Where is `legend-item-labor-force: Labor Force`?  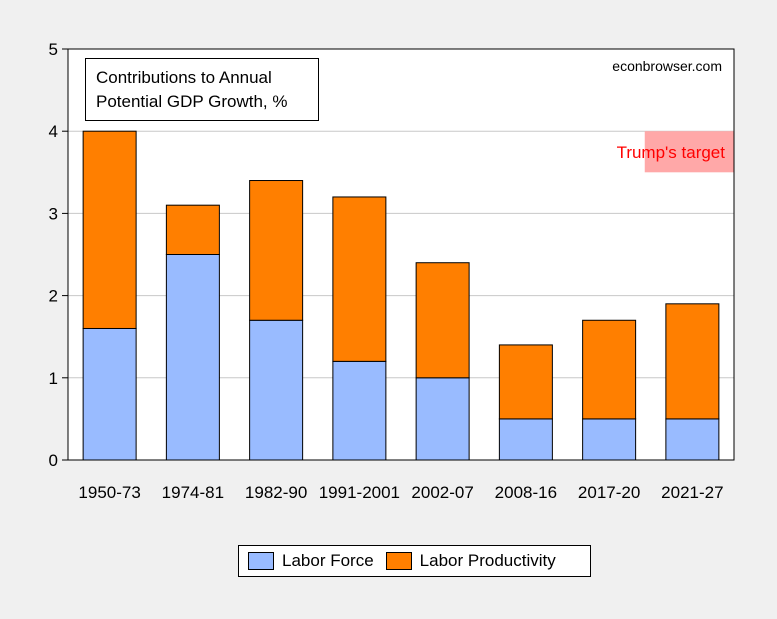 legend-item-labor-force: Labor Force is located at coordinates (311, 561).